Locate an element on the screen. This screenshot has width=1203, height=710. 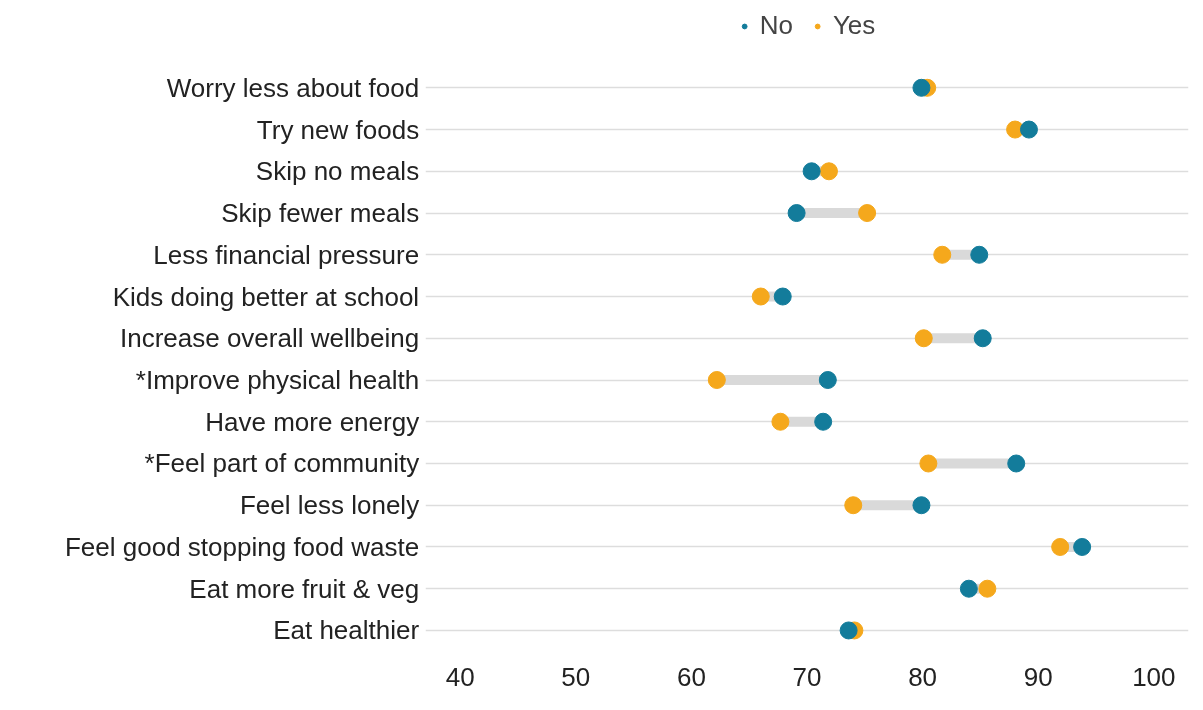
y-tick-label: Less financial pressure is located at coordinates (286, 254).